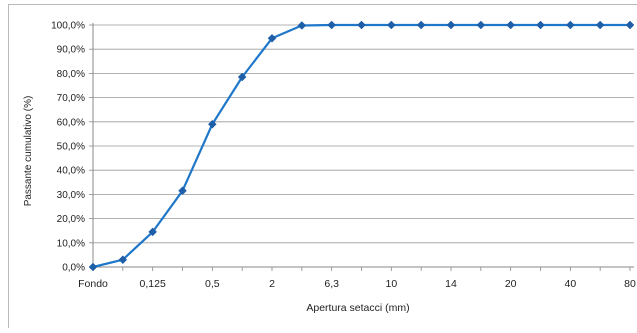 The image size is (637, 333). What do you see at coordinates (570, 284) in the screenshot?
I see `x-tick-label: 40` at bounding box center [570, 284].